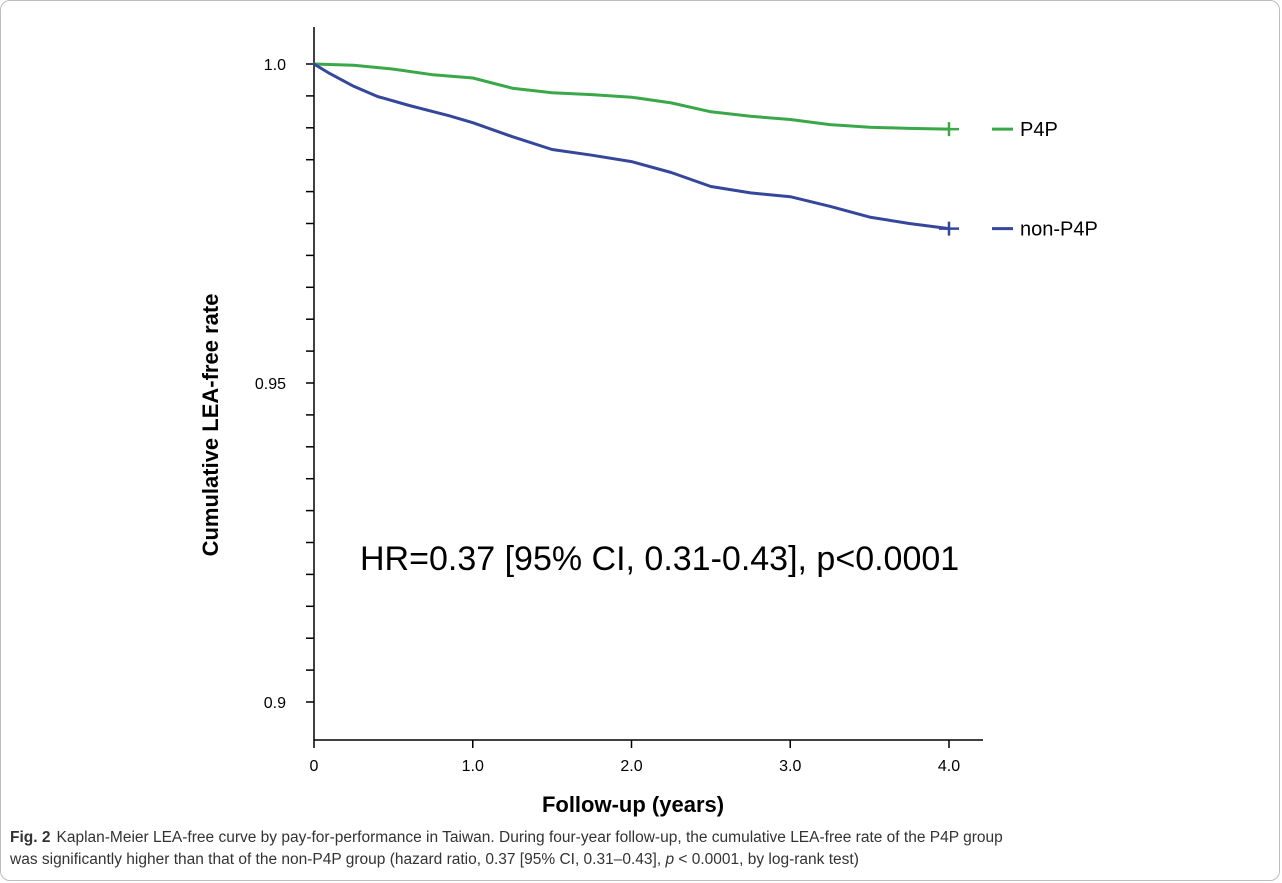 The width and height of the screenshot is (1282, 883). I want to click on x-tick-label: 4.0, so click(949, 766).